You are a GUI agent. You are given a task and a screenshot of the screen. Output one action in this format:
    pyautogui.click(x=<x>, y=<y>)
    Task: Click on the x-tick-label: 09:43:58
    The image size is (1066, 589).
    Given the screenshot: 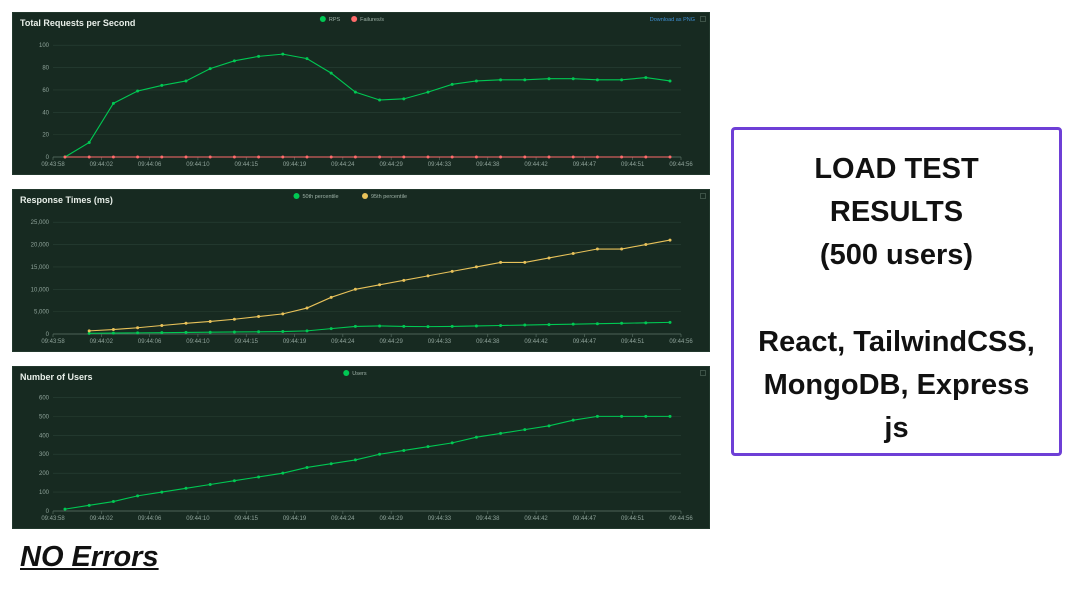 What is the action you would take?
    pyautogui.click(x=53, y=519)
    